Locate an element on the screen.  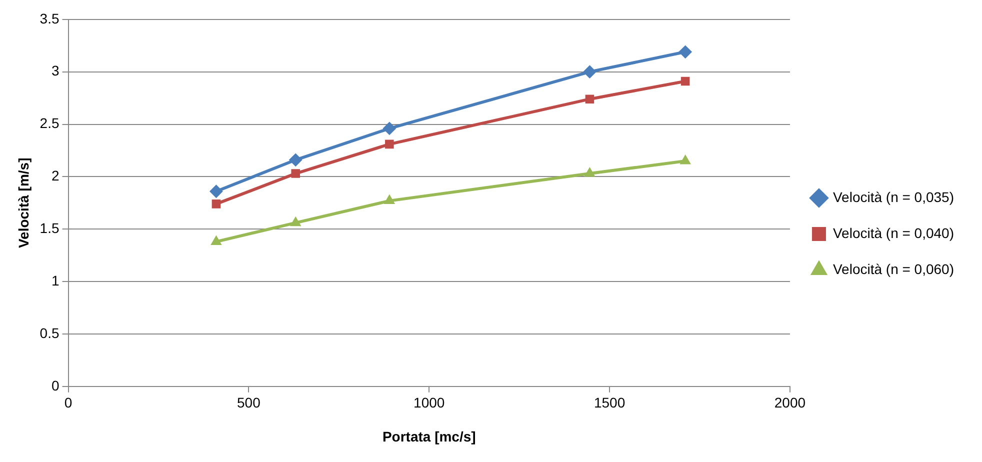
x-tick-label: 2000 is located at coordinates (790, 402).